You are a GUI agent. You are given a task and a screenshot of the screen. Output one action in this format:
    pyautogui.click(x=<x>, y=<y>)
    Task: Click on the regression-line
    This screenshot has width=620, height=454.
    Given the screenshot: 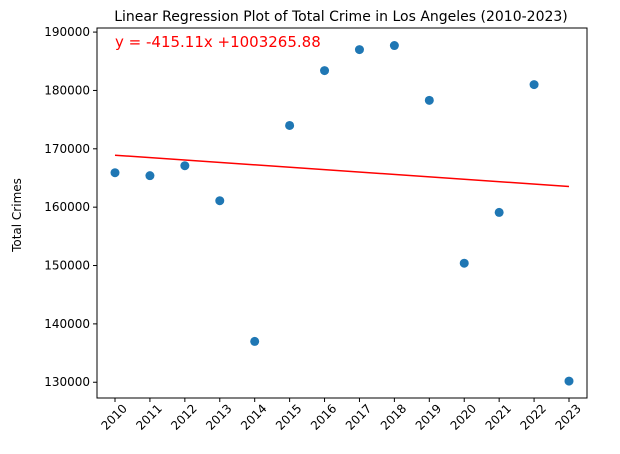 What is the action you would take?
    pyautogui.click(x=342, y=171)
    